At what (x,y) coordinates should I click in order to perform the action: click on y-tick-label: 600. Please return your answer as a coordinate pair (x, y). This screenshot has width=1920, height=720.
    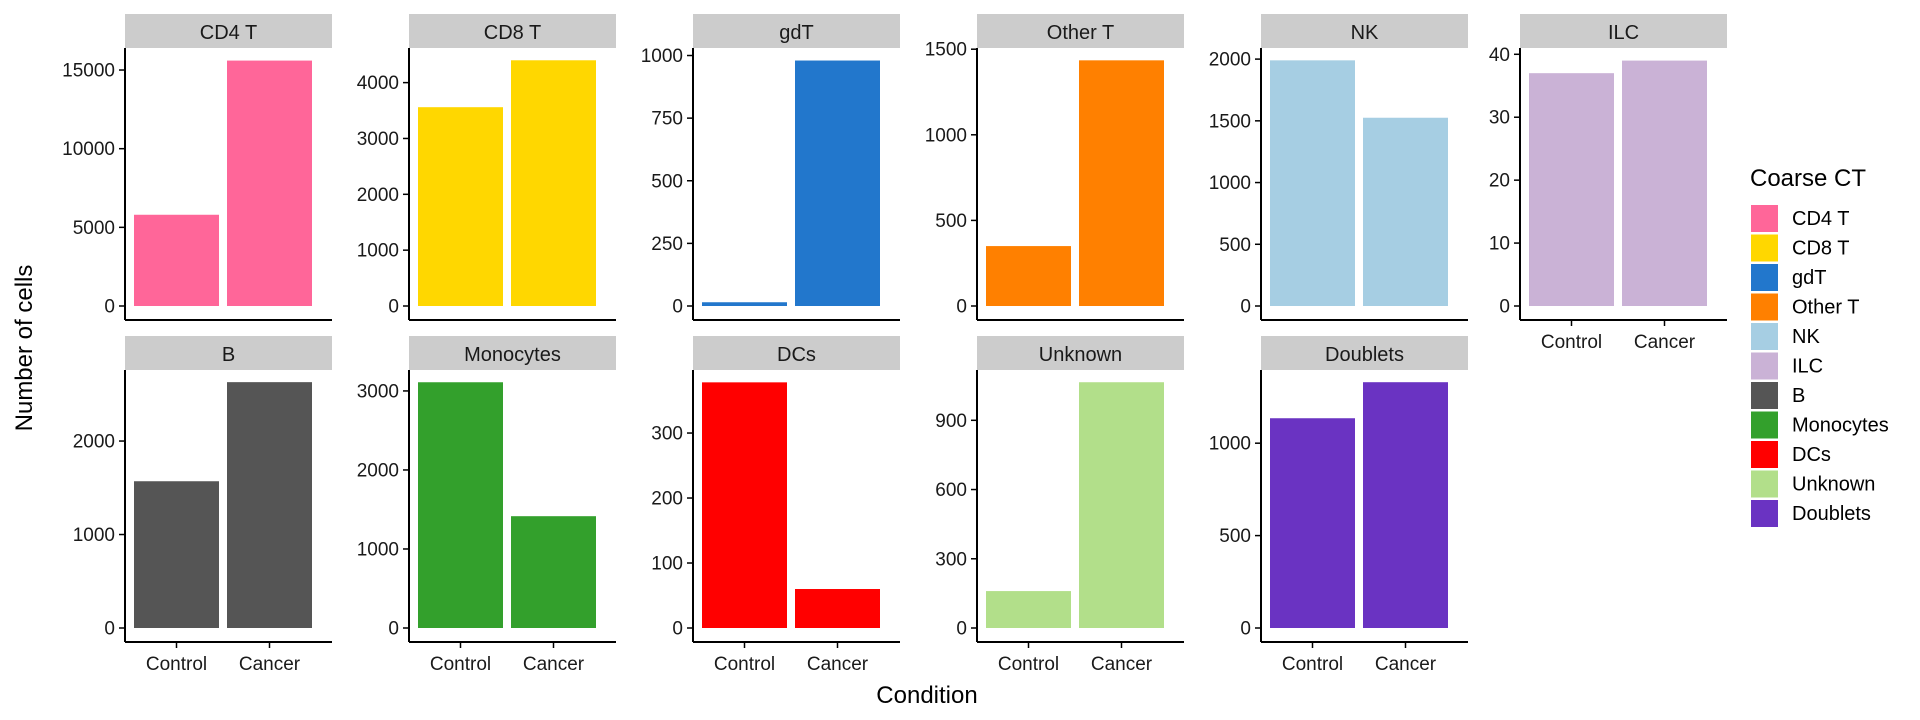
    Looking at the image, I should click on (951, 490).